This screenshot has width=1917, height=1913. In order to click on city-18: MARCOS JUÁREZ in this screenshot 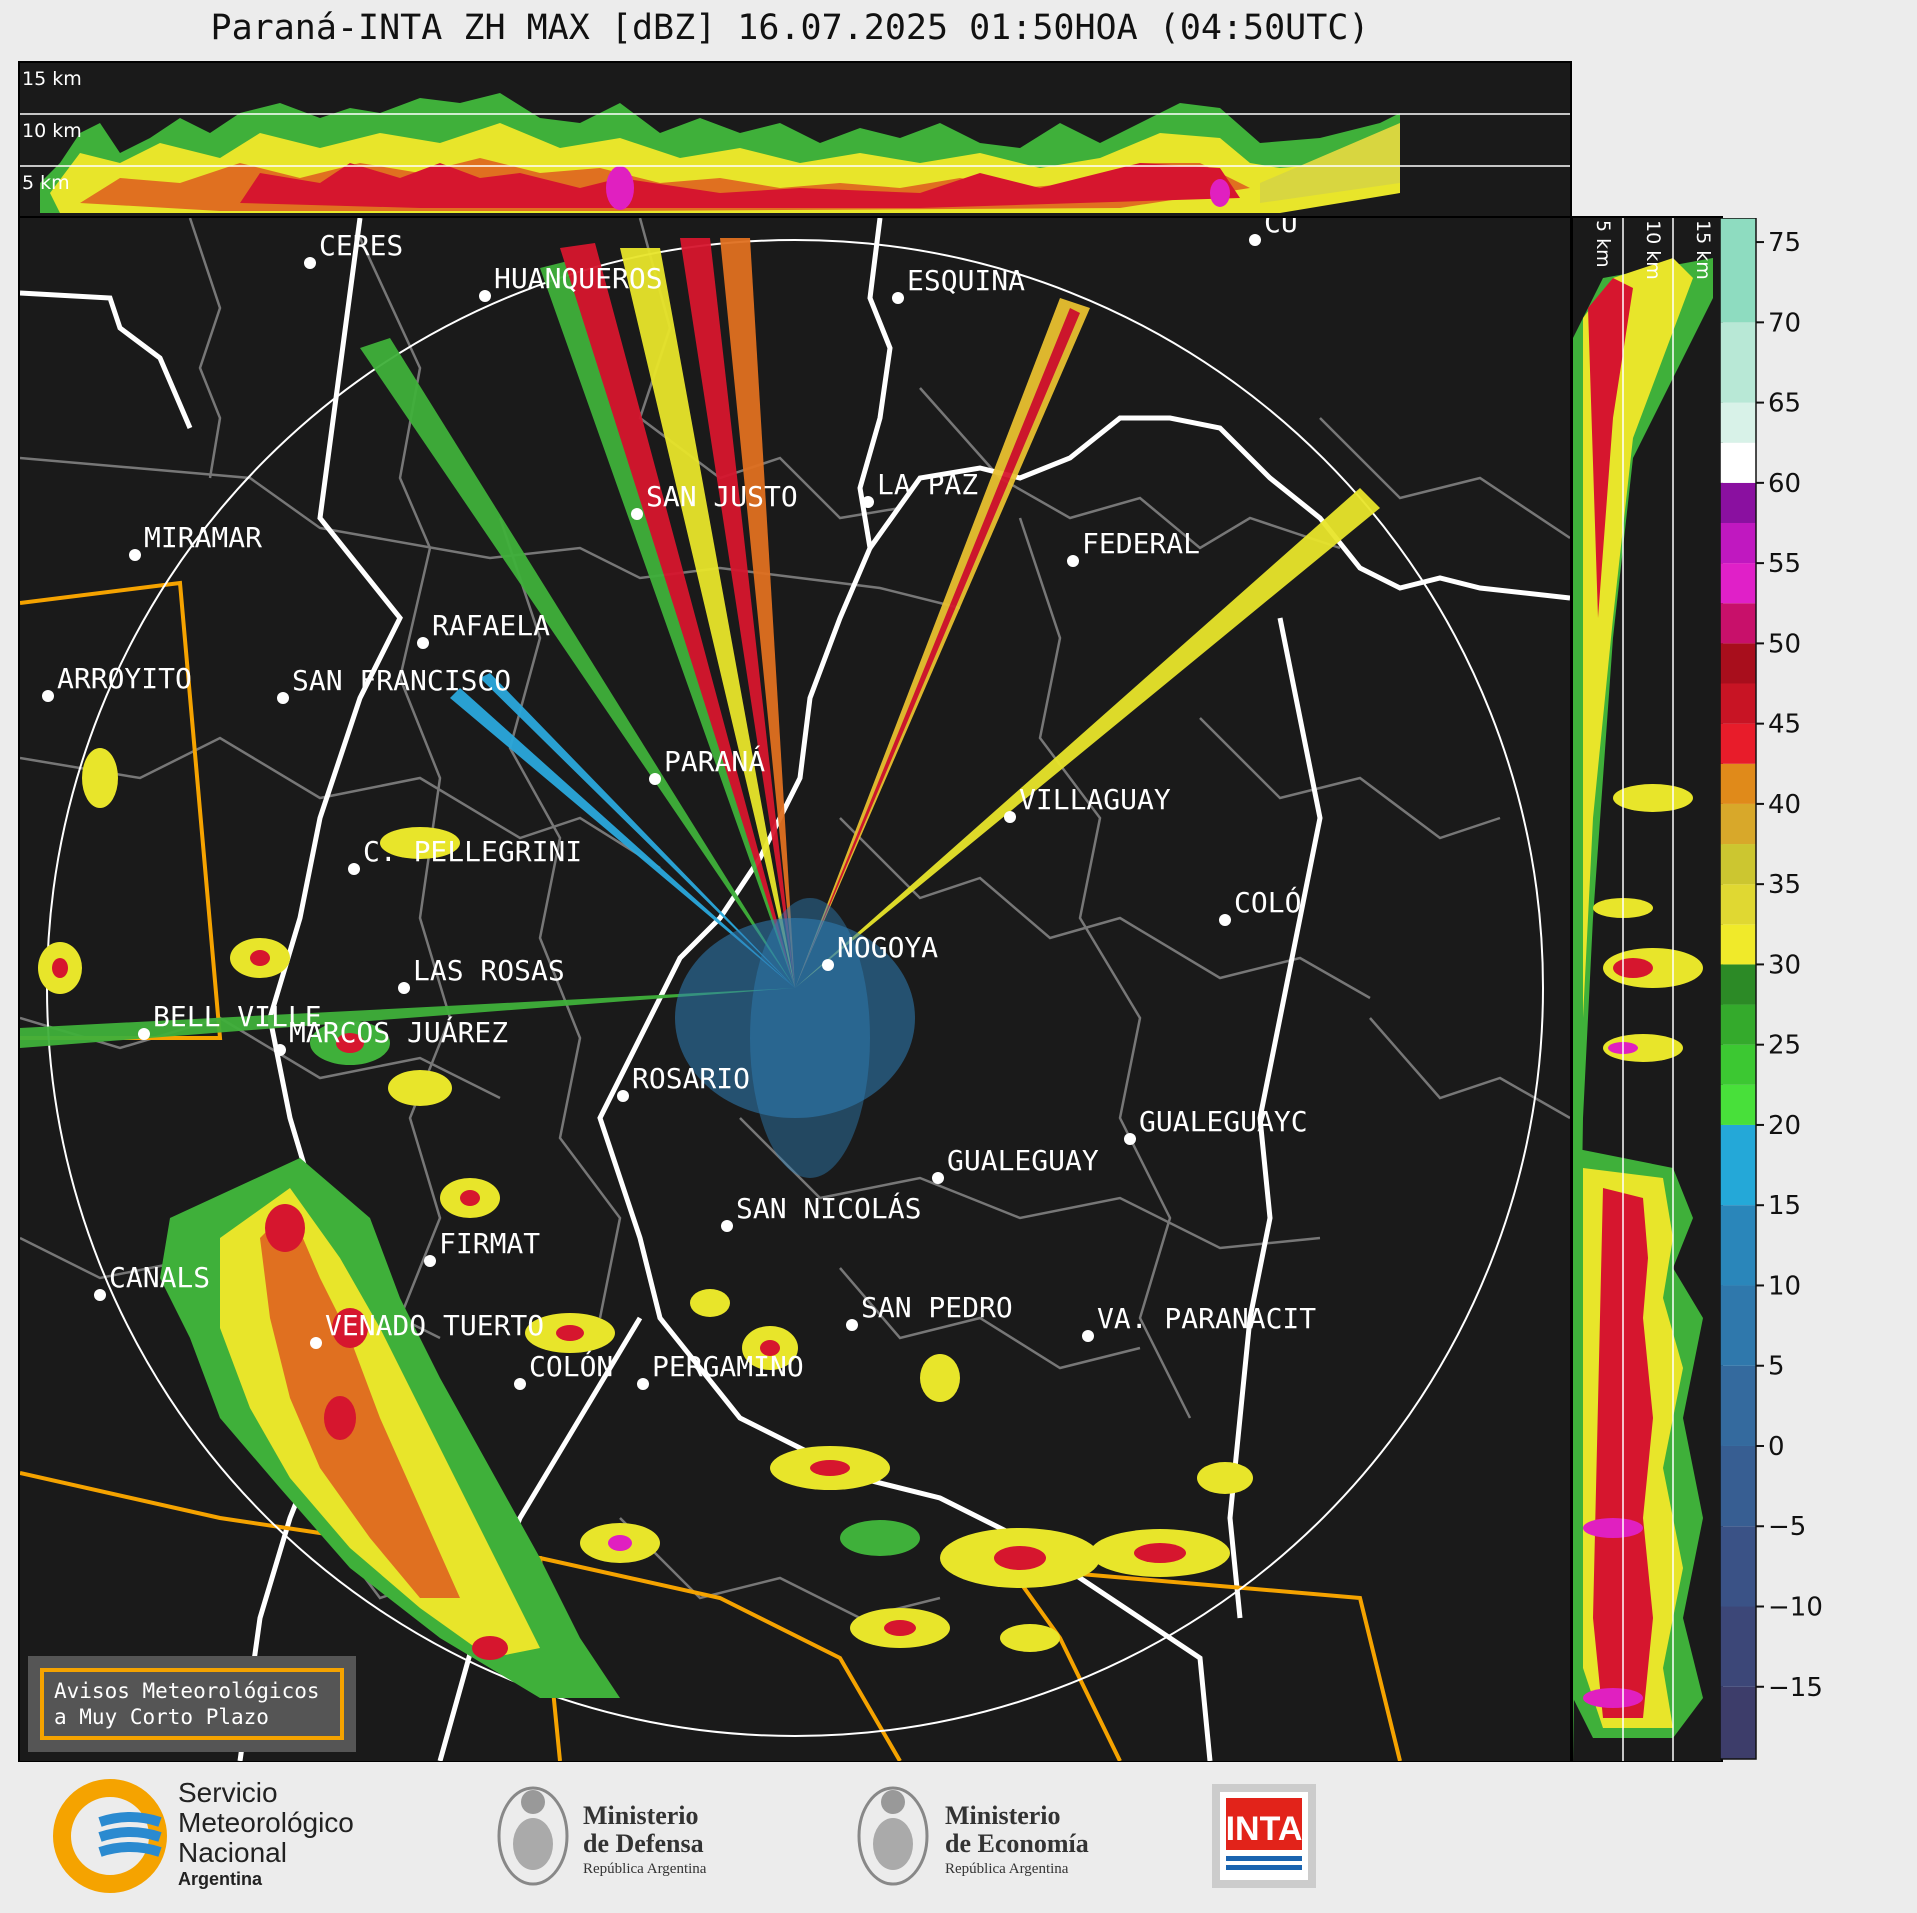, I will do `click(391, 1035)`.